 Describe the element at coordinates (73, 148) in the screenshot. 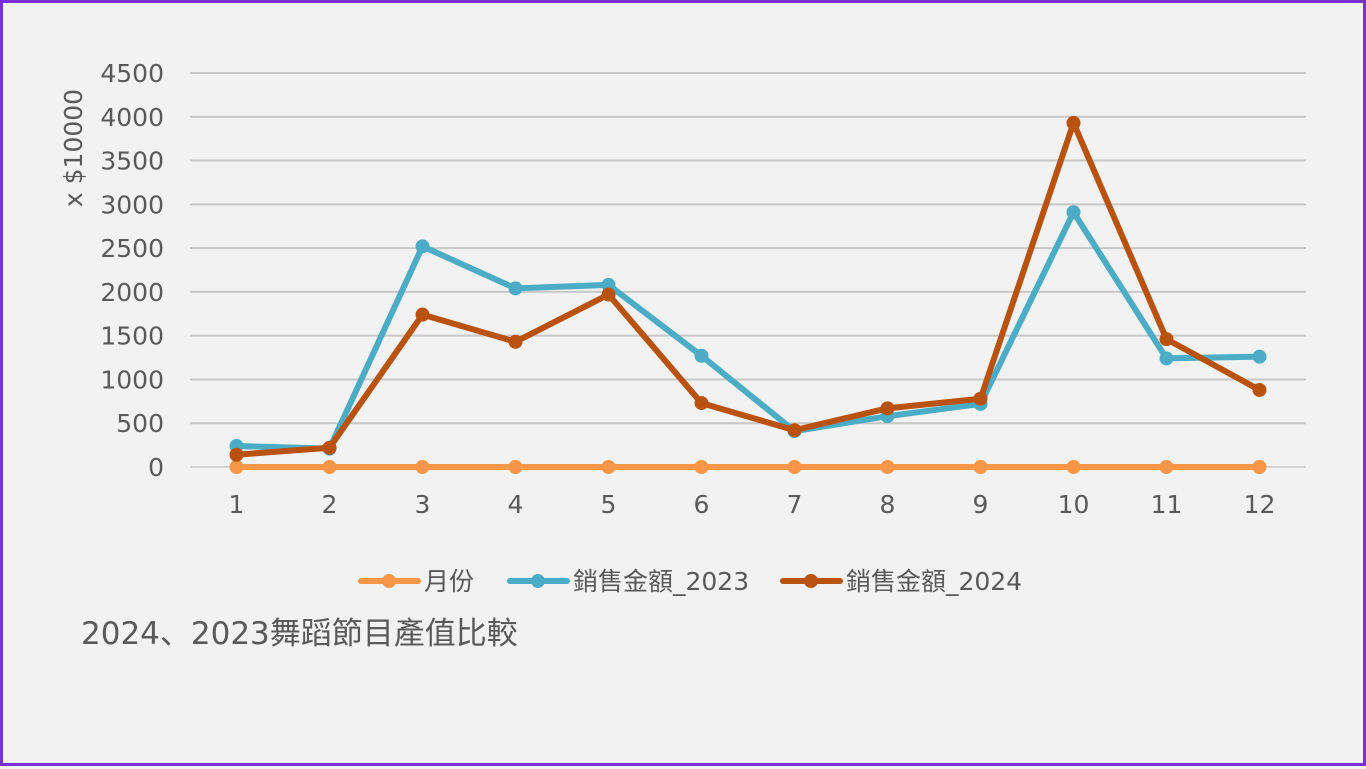

I see `y-axis-title: x $10000` at that location.